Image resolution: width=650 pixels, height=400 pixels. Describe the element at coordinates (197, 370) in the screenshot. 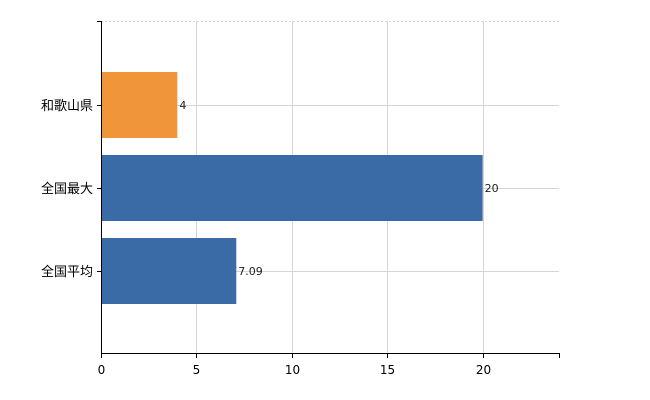

I see `x-tick-label: 5` at that location.